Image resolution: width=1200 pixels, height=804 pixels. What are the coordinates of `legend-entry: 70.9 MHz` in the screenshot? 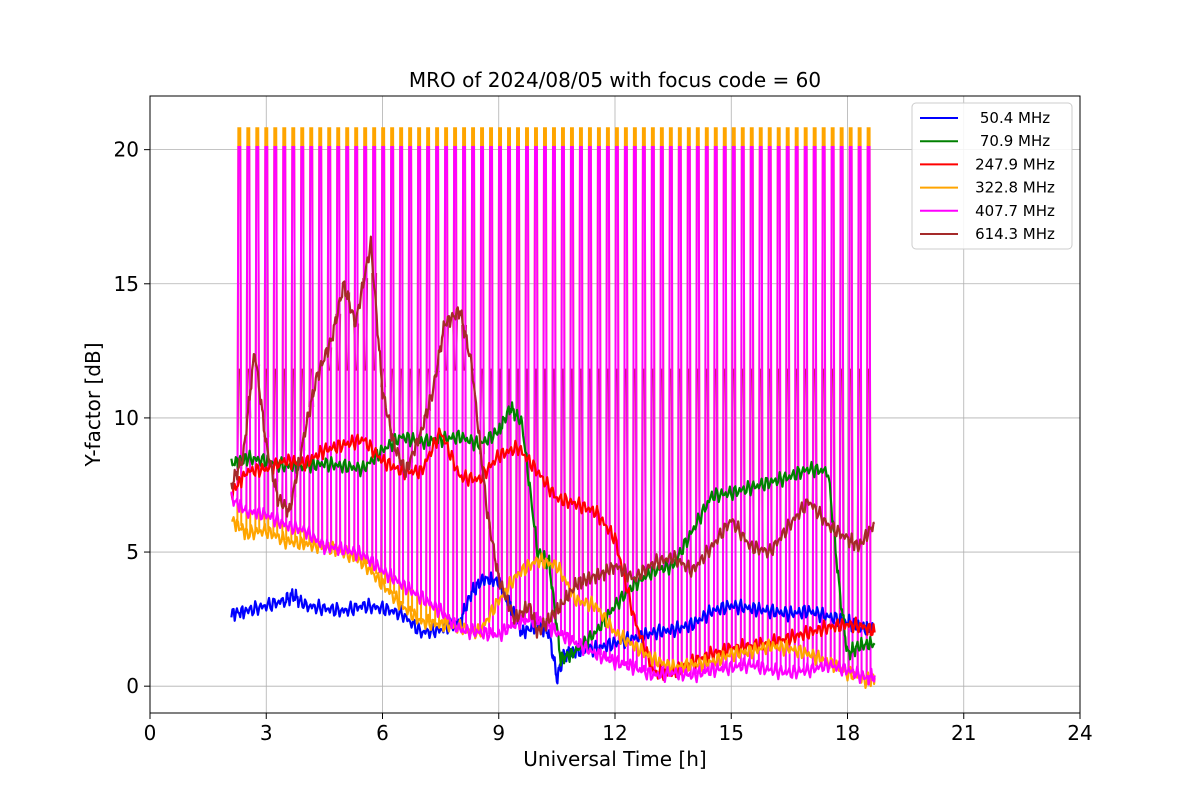 It's located at (1015, 141).